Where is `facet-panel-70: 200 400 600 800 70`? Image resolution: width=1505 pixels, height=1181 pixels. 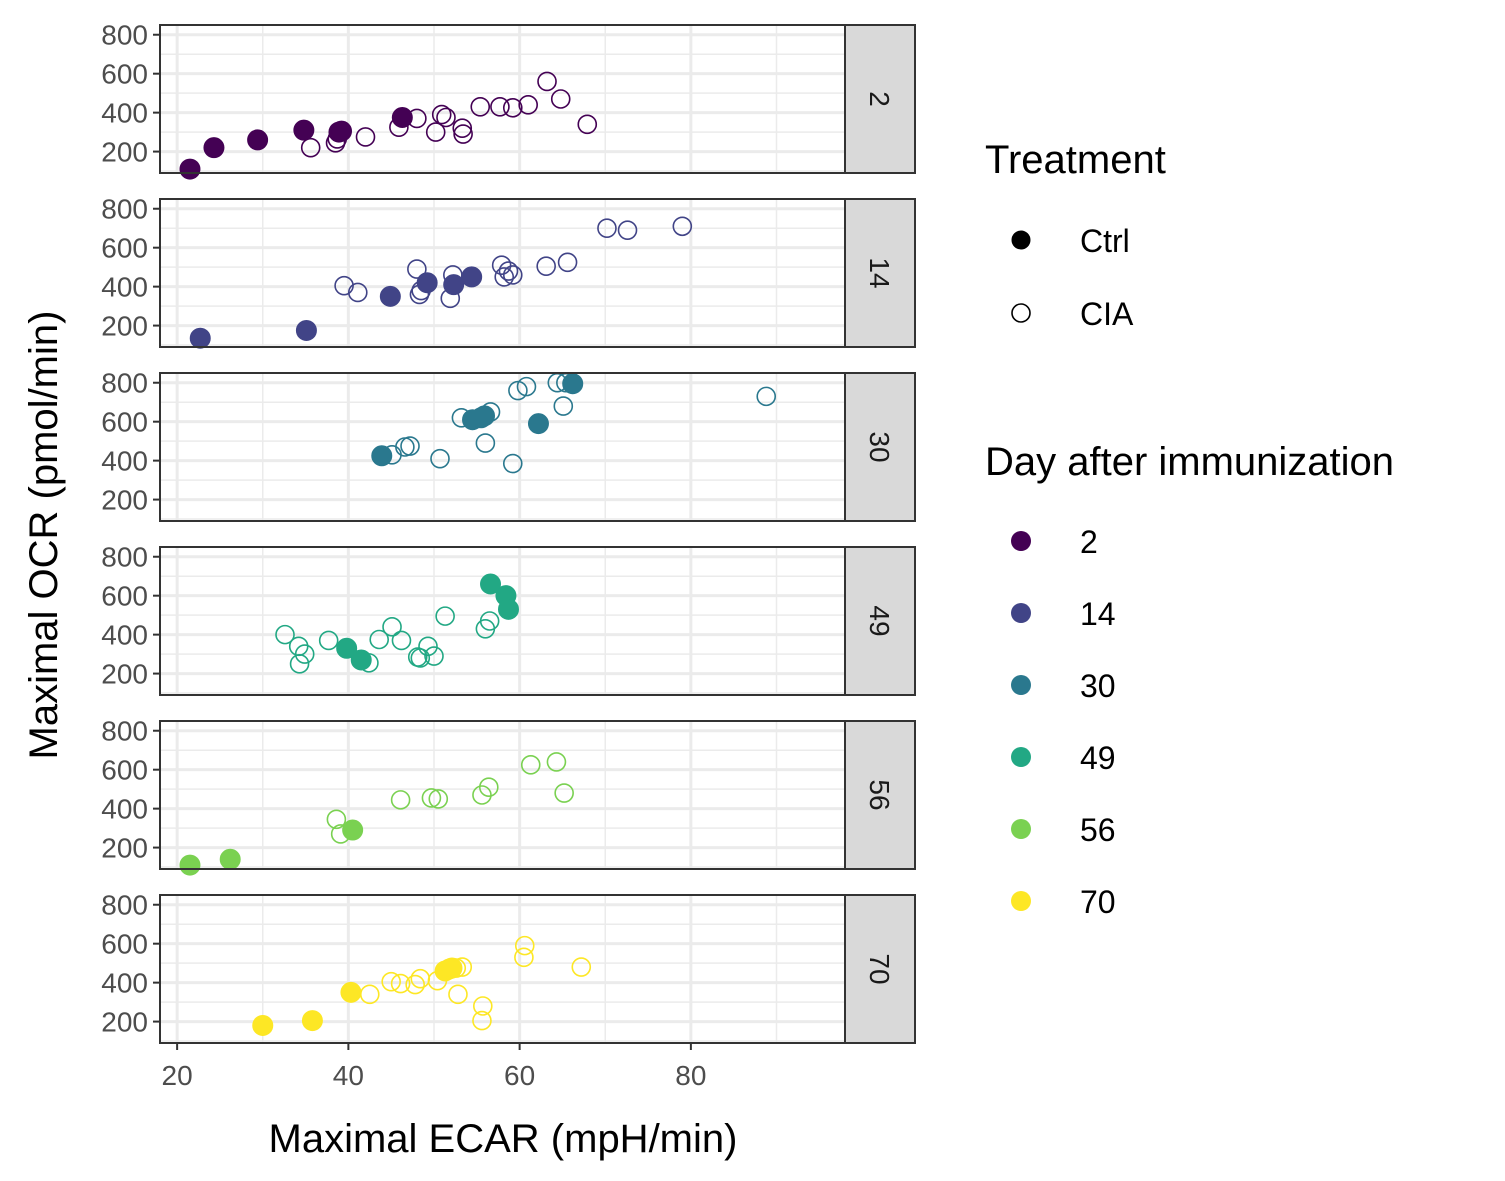 facet-panel-70: 200 400 600 800 70 is located at coordinates (508, 967).